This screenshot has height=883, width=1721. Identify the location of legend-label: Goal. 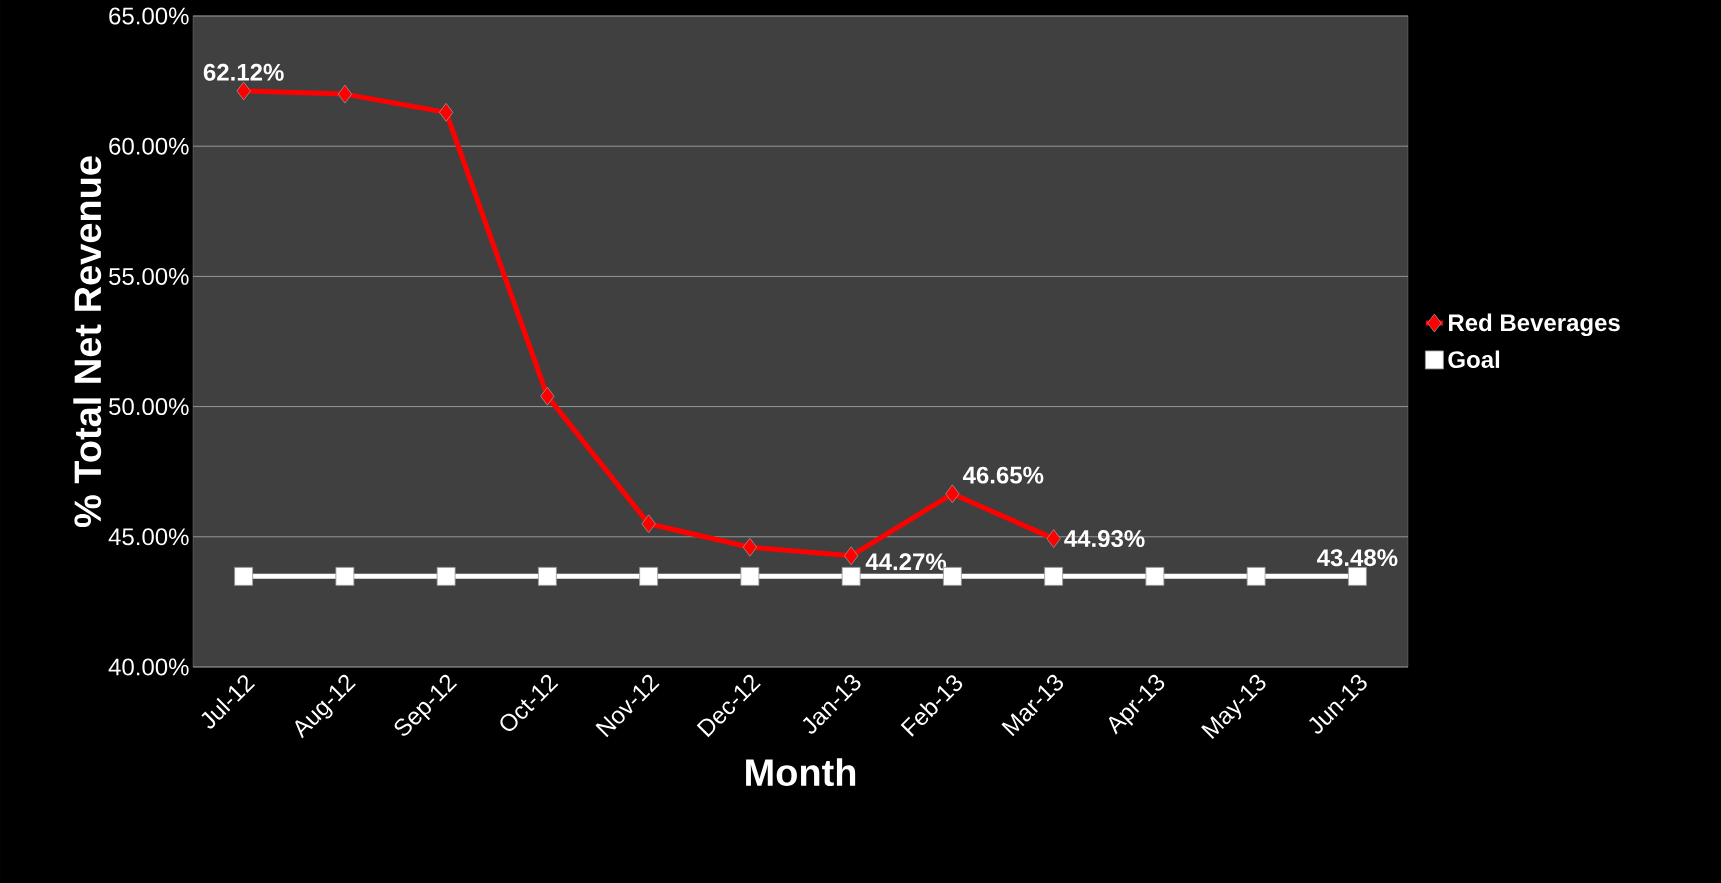
(1474, 359).